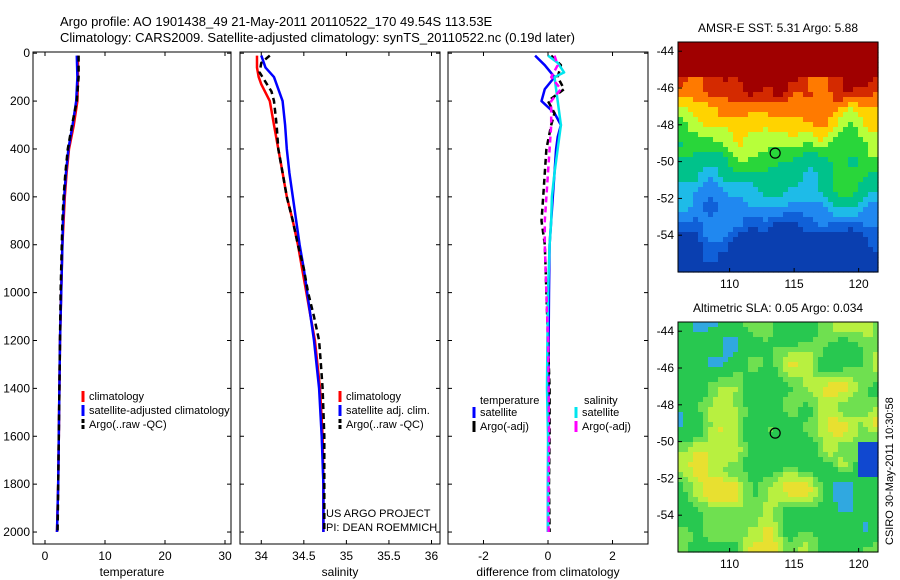 This screenshot has height=580, width=900. Describe the element at coordinates (117, 397) in the screenshot. I see `temp-legend-label: climatology` at that location.